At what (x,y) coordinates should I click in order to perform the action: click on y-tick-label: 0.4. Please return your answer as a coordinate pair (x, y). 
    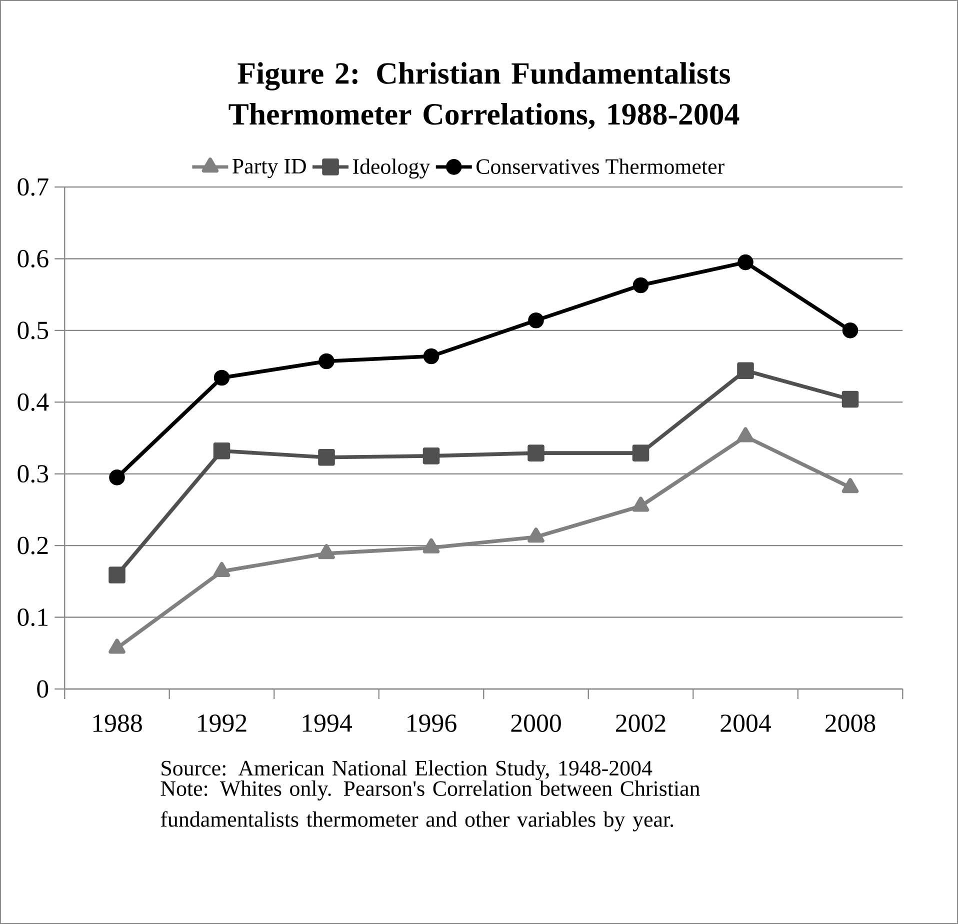
    Looking at the image, I should click on (33, 402).